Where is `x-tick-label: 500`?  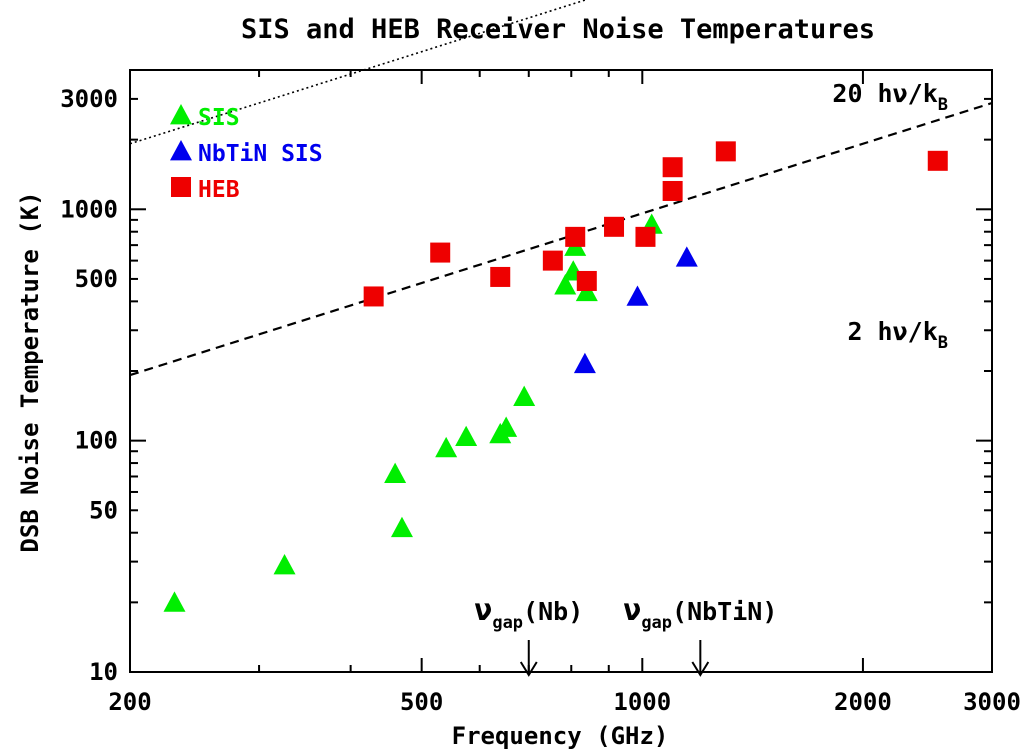 x-tick-label: 500 is located at coordinates (421, 702).